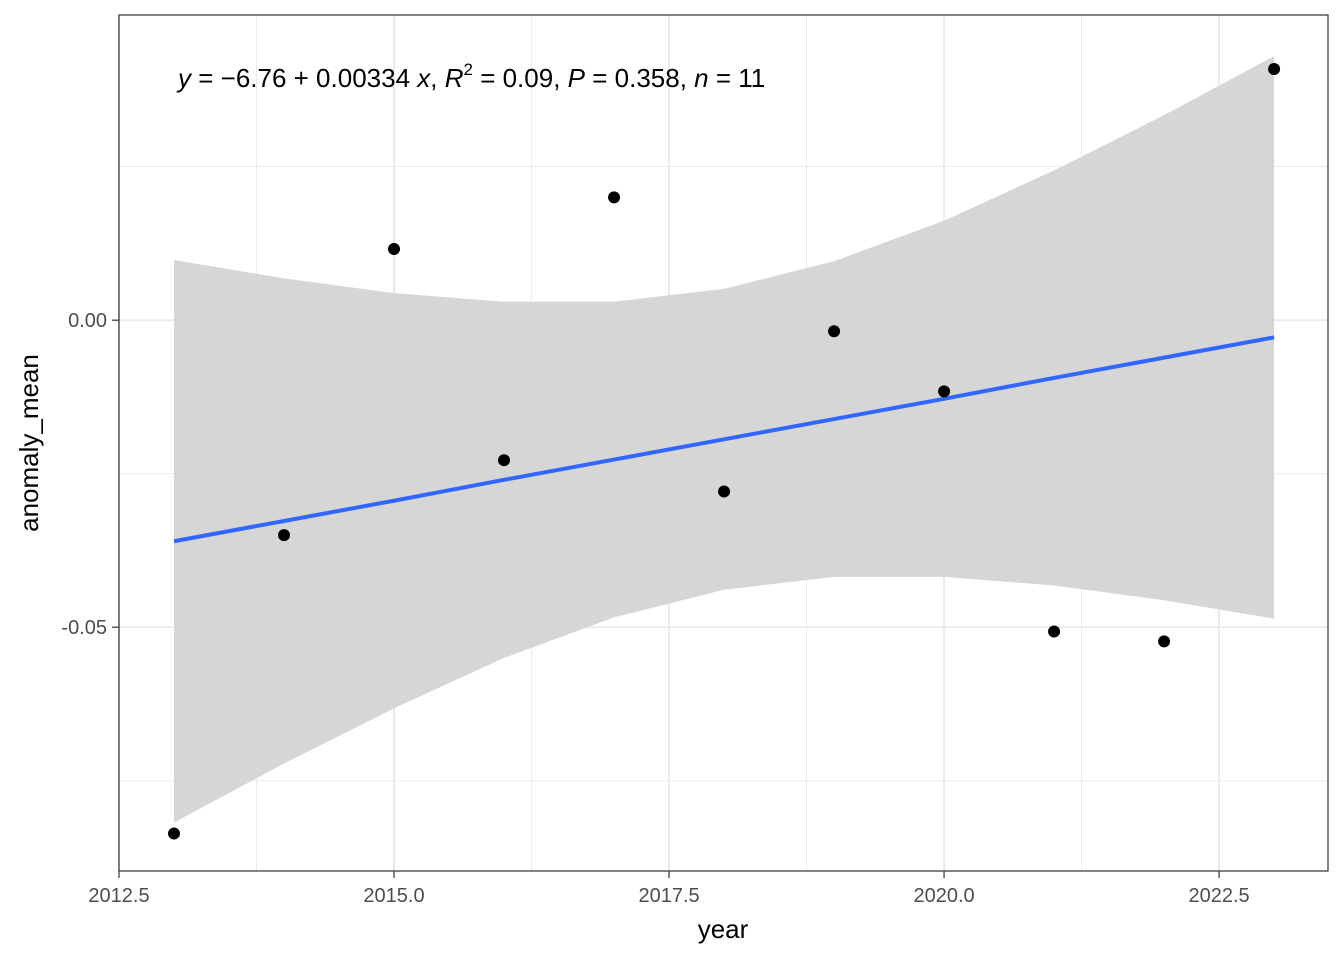  Describe the element at coordinates (1219, 896) in the screenshot. I see `x-tick-label: 2022.5` at that location.